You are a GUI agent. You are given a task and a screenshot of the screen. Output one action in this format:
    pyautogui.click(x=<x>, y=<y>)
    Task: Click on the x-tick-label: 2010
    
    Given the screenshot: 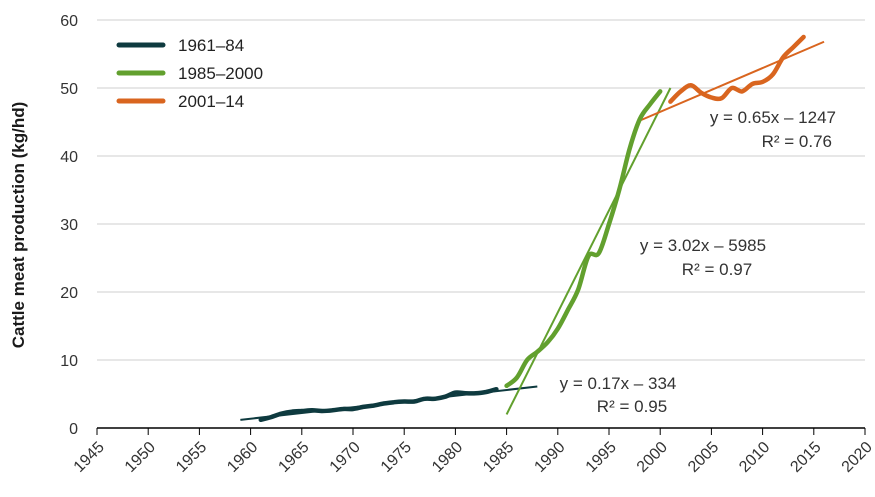 What is the action you would take?
    pyautogui.click(x=754, y=457)
    